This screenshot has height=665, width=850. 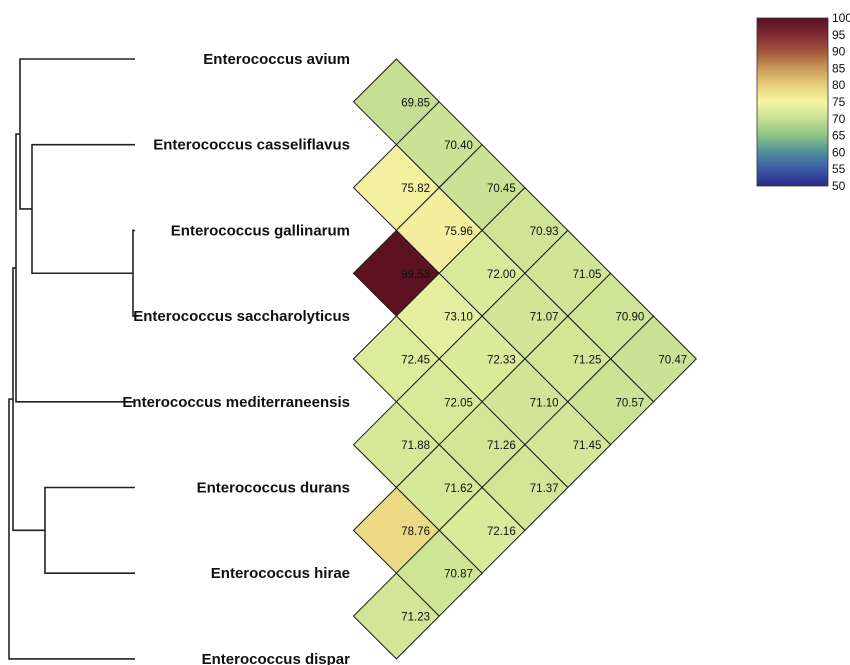 What do you see at coordinates (839, 52) in the screenshot?
I see `colorbar-tick-label: 90` at bounding box center [839, 52].